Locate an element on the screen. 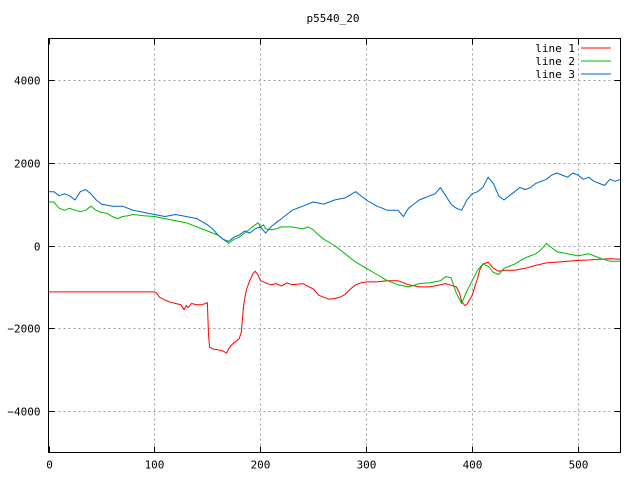 The width and height of the screenshot is (640, 480). x-tick-label: 200 is located at coordinates (261, 465).